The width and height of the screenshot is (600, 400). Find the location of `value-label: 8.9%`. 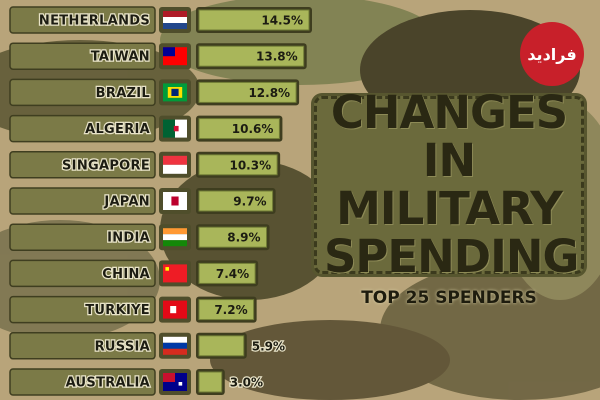

value-label: 8.9% is located at coordinates (243, 238).